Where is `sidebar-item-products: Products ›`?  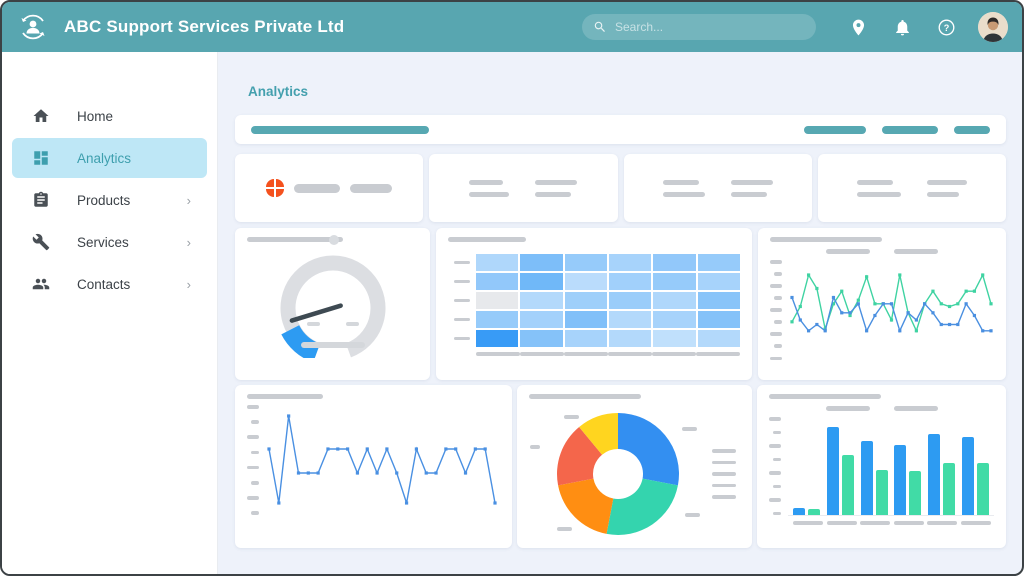 sidebar-item-products: Products › is located at coordinates (109, 200).